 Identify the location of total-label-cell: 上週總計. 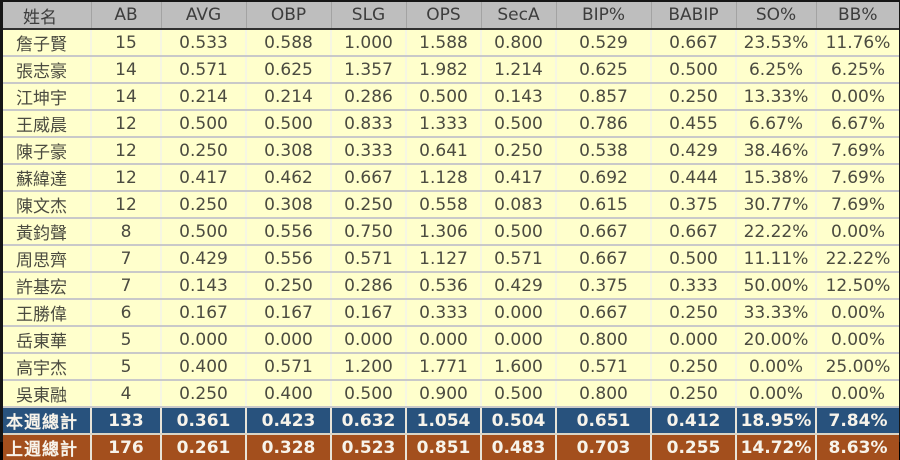
(47, 447).